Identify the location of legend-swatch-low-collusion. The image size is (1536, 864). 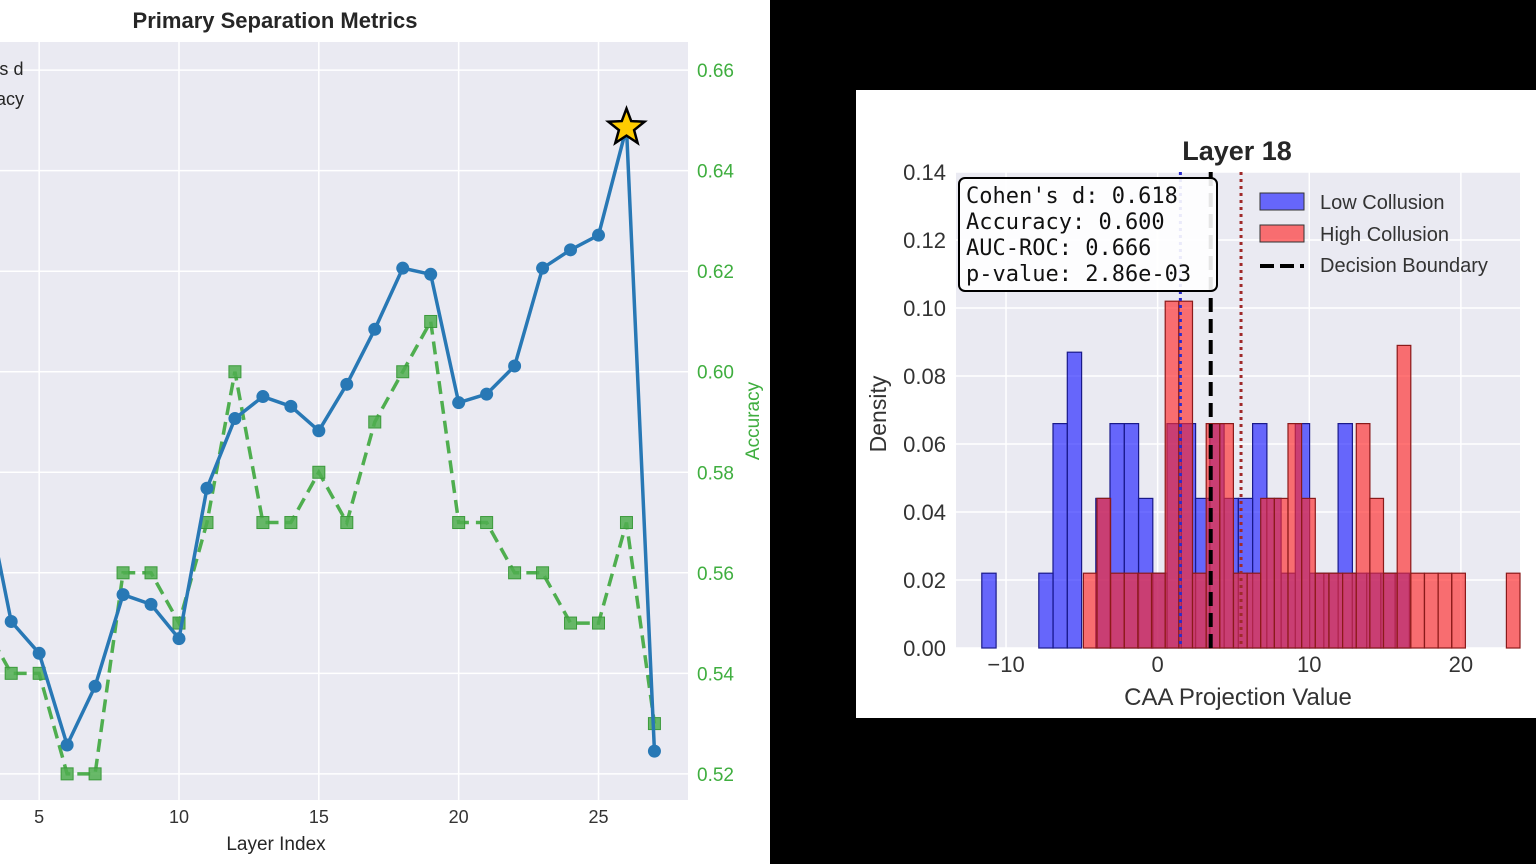
(1282, 201).